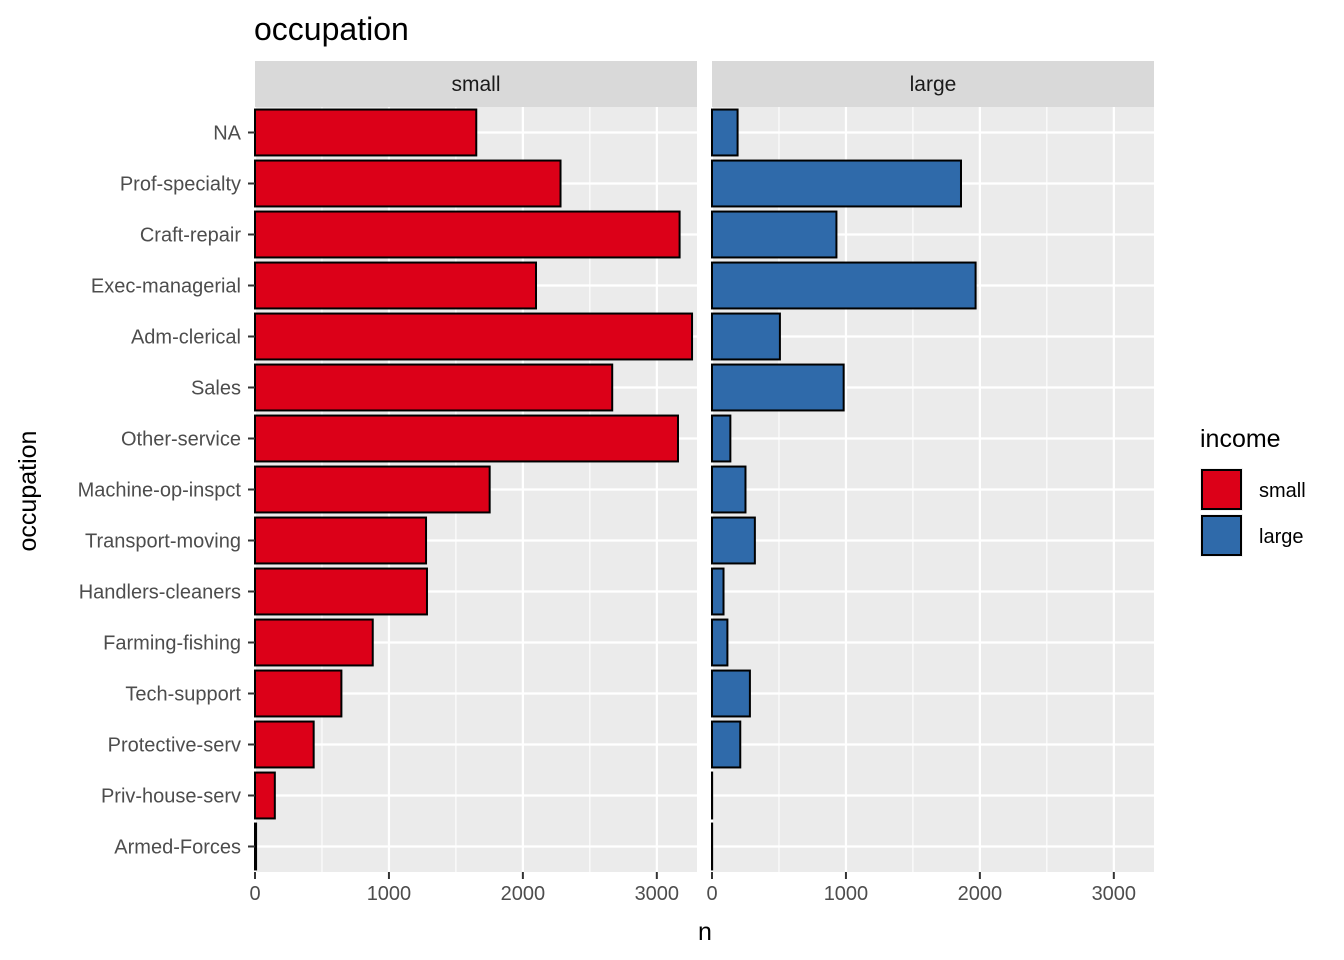  I want to click on y-axis-title: occupation, so click(28, 491).